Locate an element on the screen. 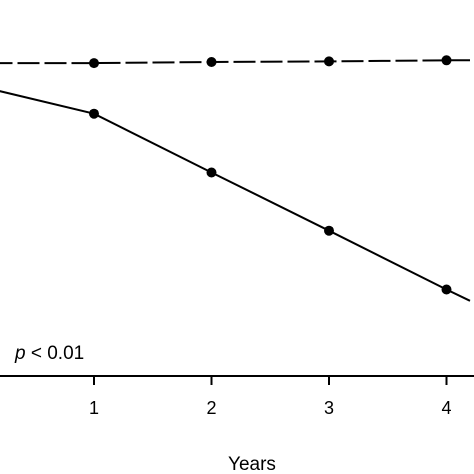 Image resolution: width=474 pixels, height=474 pixels. p-value-rest: < 0.01 is located at coordinates (55, 353).